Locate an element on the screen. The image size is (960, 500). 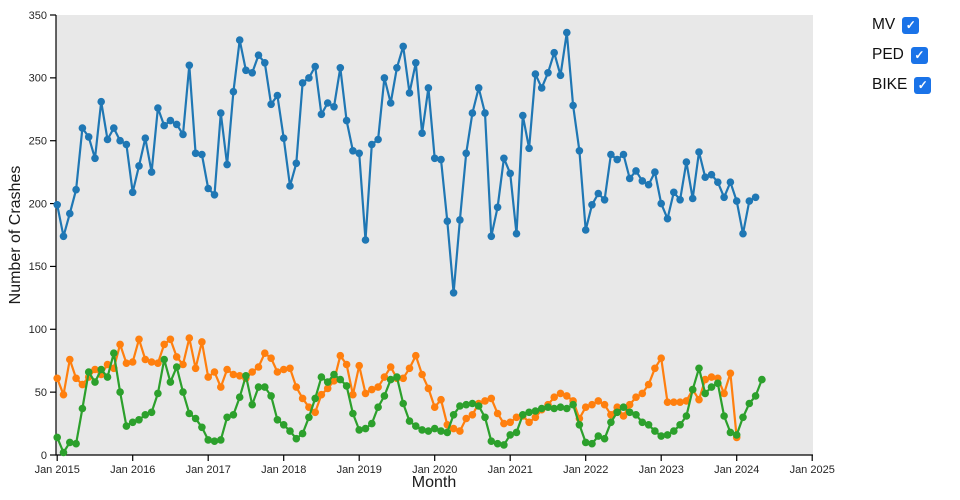
x-tick-label: Jan 2015 is located at coordinates (57, 470).